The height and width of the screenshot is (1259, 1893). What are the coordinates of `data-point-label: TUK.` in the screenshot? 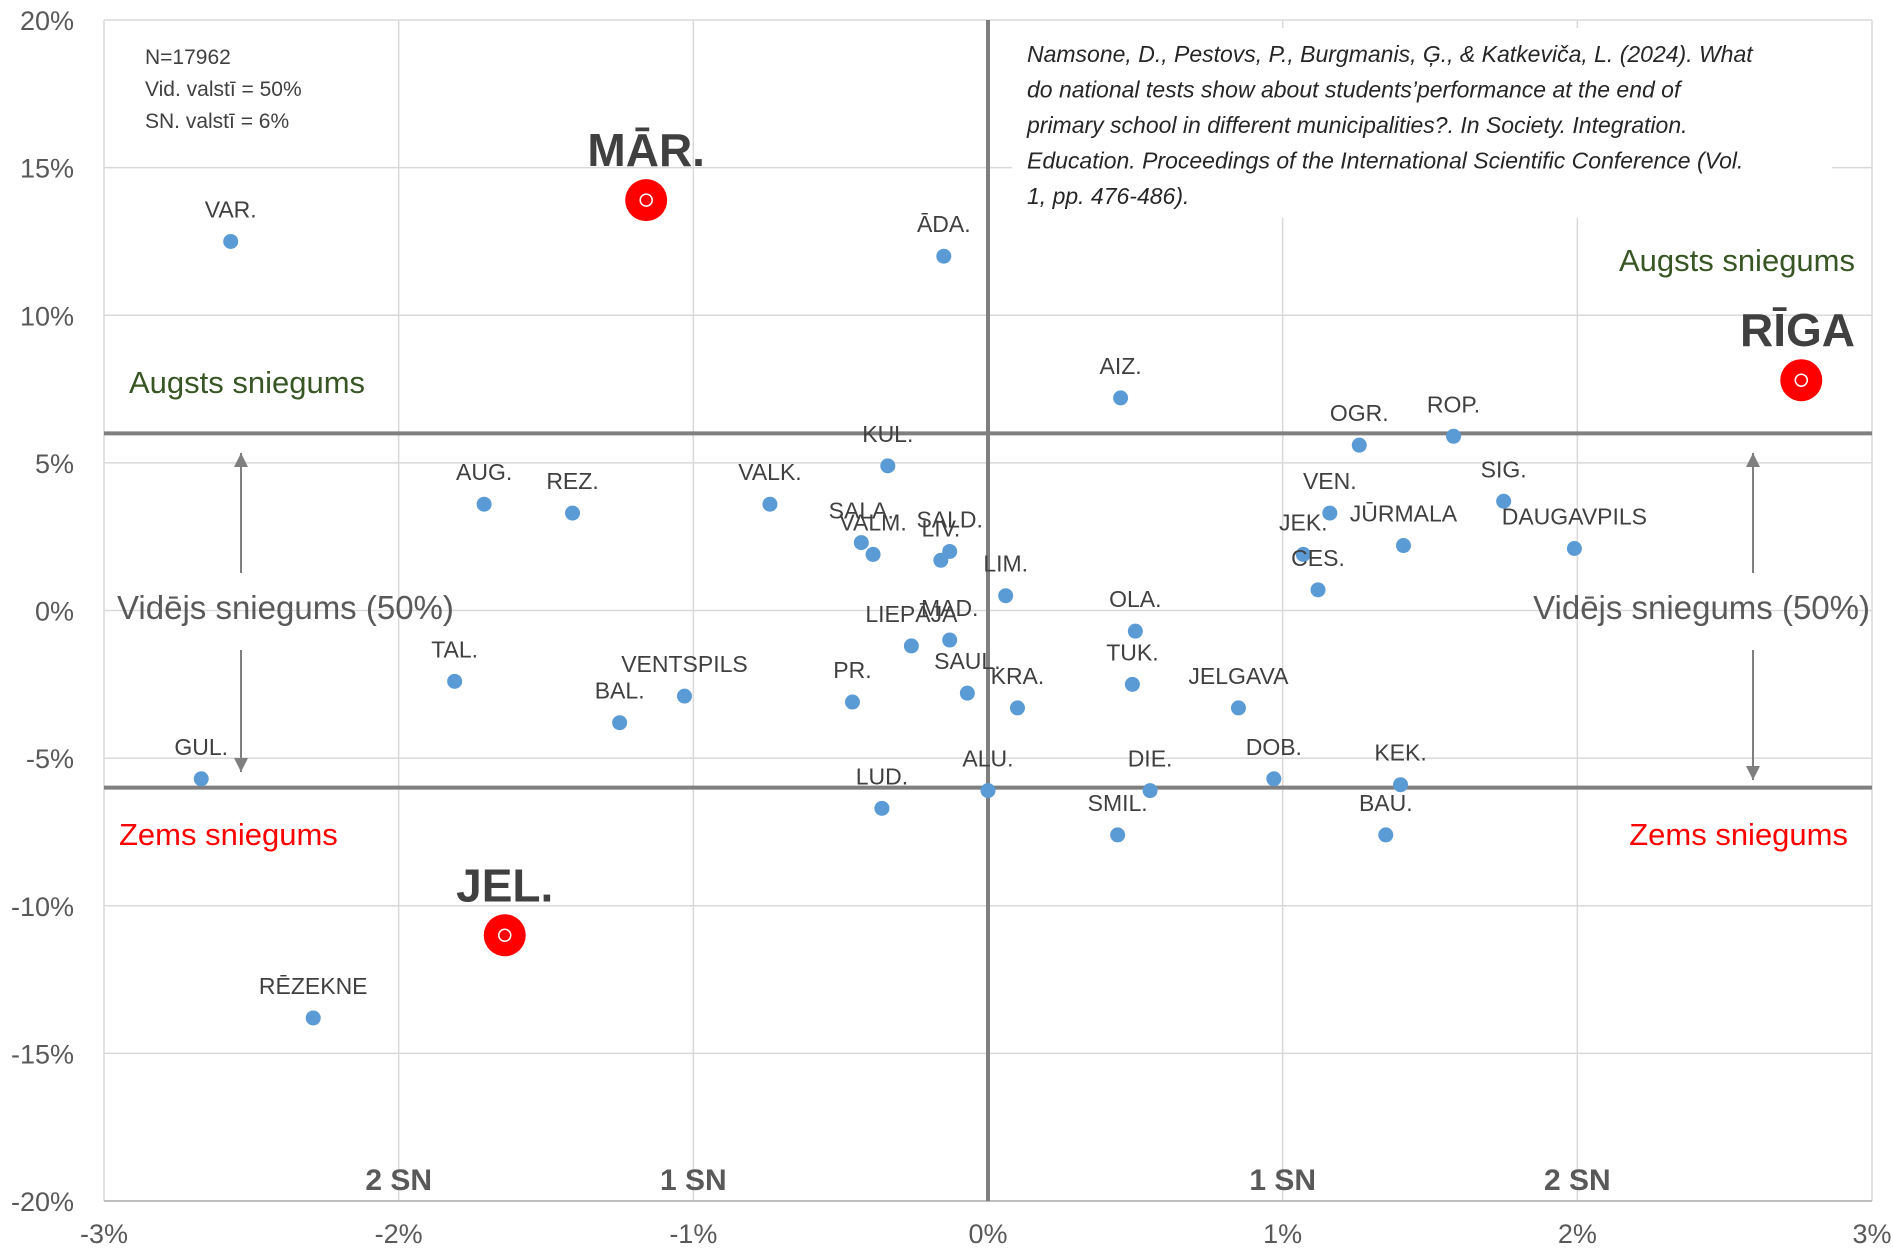 It's located at (1132, 652).